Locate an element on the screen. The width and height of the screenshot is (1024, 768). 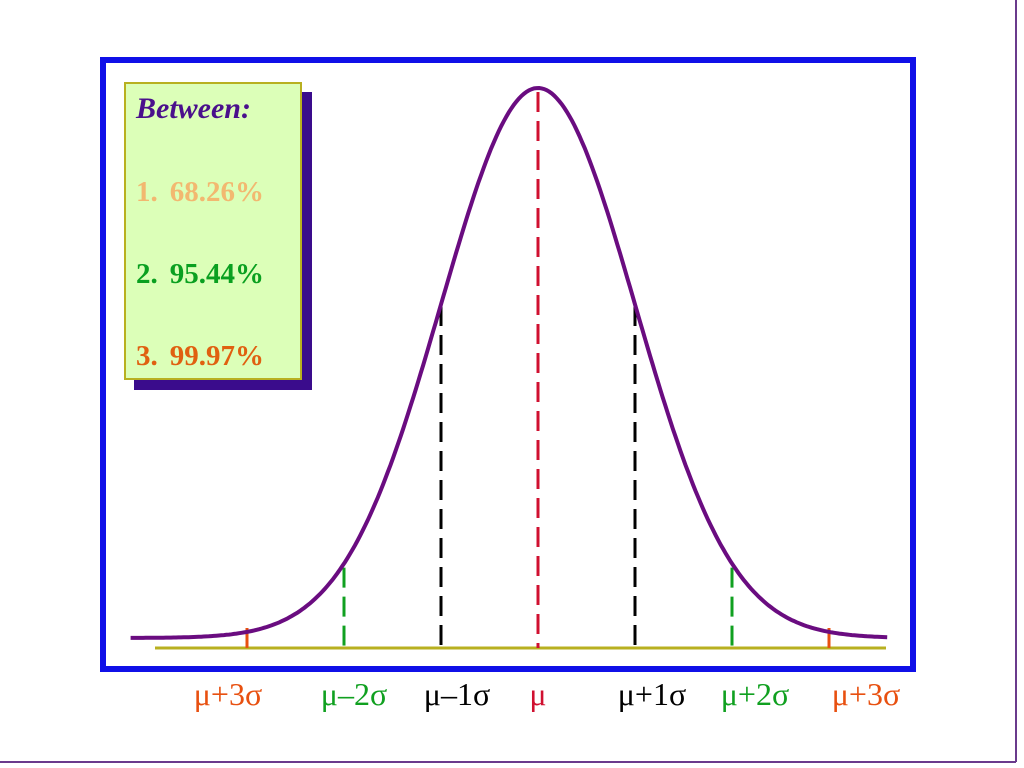
legend-item-number: 3. is located at coordinates (147, 356).